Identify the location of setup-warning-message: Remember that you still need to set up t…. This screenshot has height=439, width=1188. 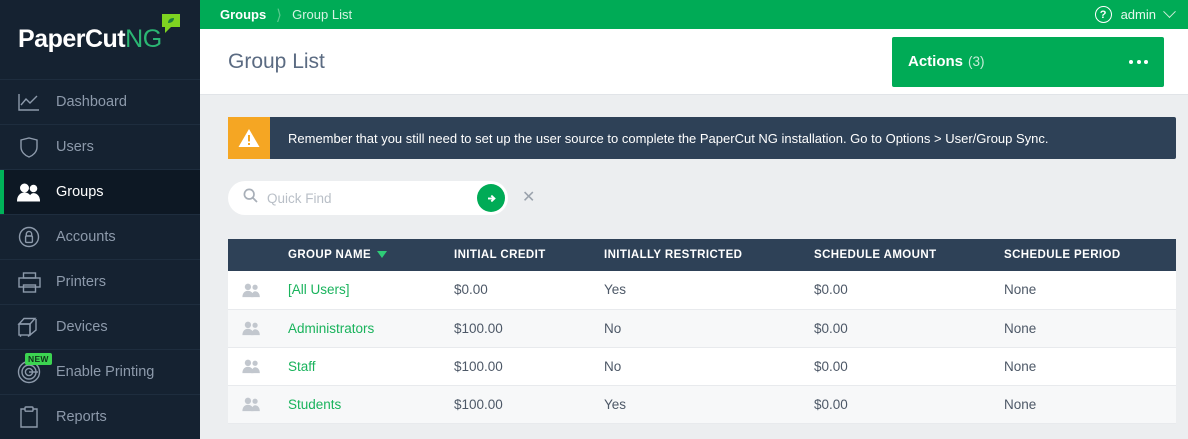
(668, 138).